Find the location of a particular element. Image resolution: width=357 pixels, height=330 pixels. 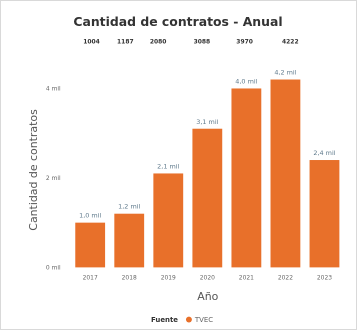

x-tick-label-2017: 2017 is located at coordinates (90, 277).